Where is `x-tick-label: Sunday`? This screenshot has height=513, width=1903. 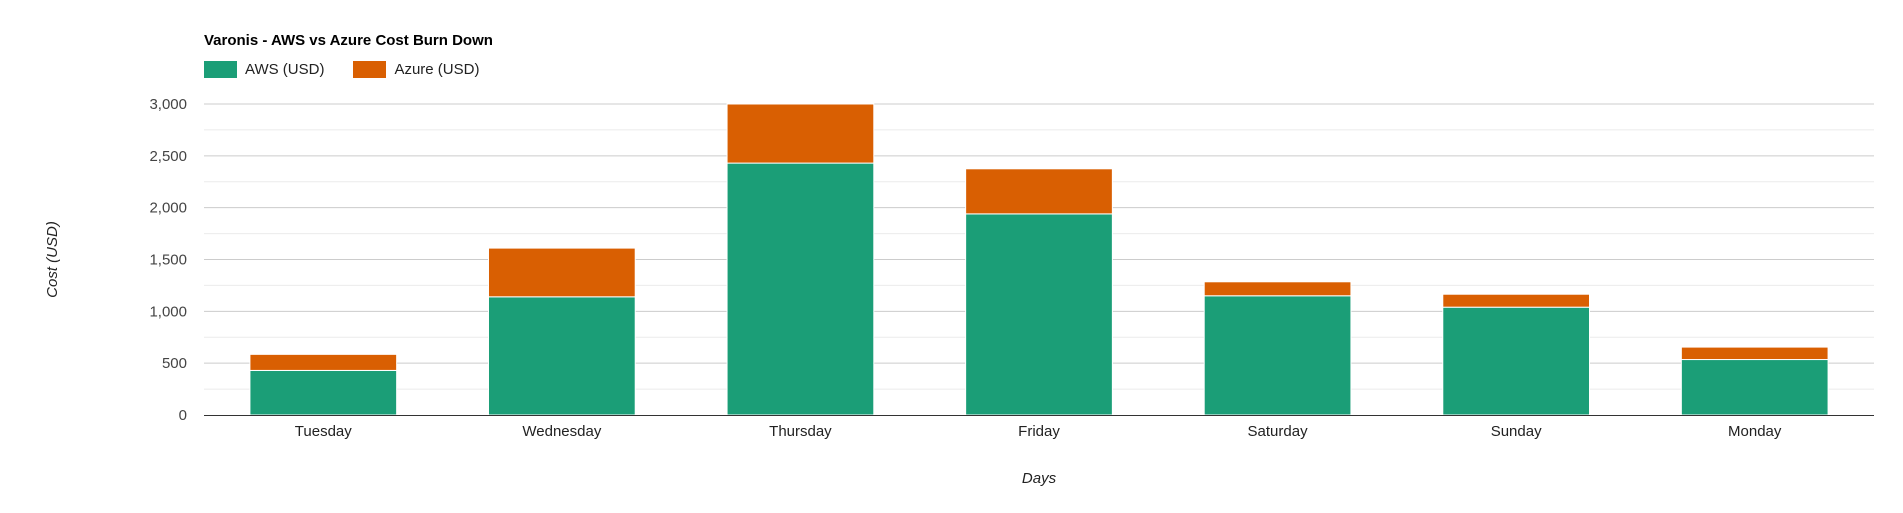
x-tick-label: Sunday is located at coordinates (1516, 431).